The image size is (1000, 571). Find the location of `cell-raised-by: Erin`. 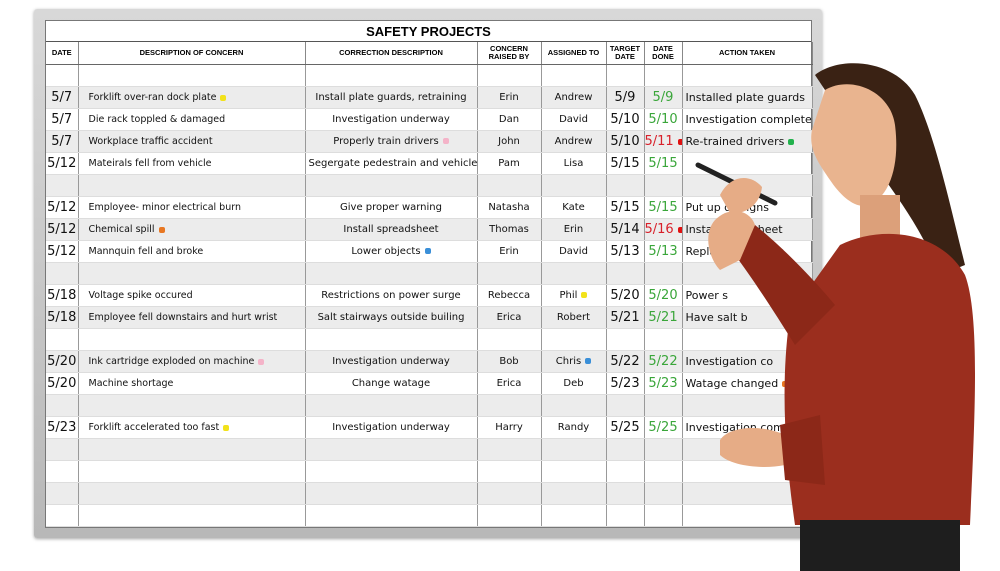

cell-raised-by: Erin is located at coordinates (509, 251).